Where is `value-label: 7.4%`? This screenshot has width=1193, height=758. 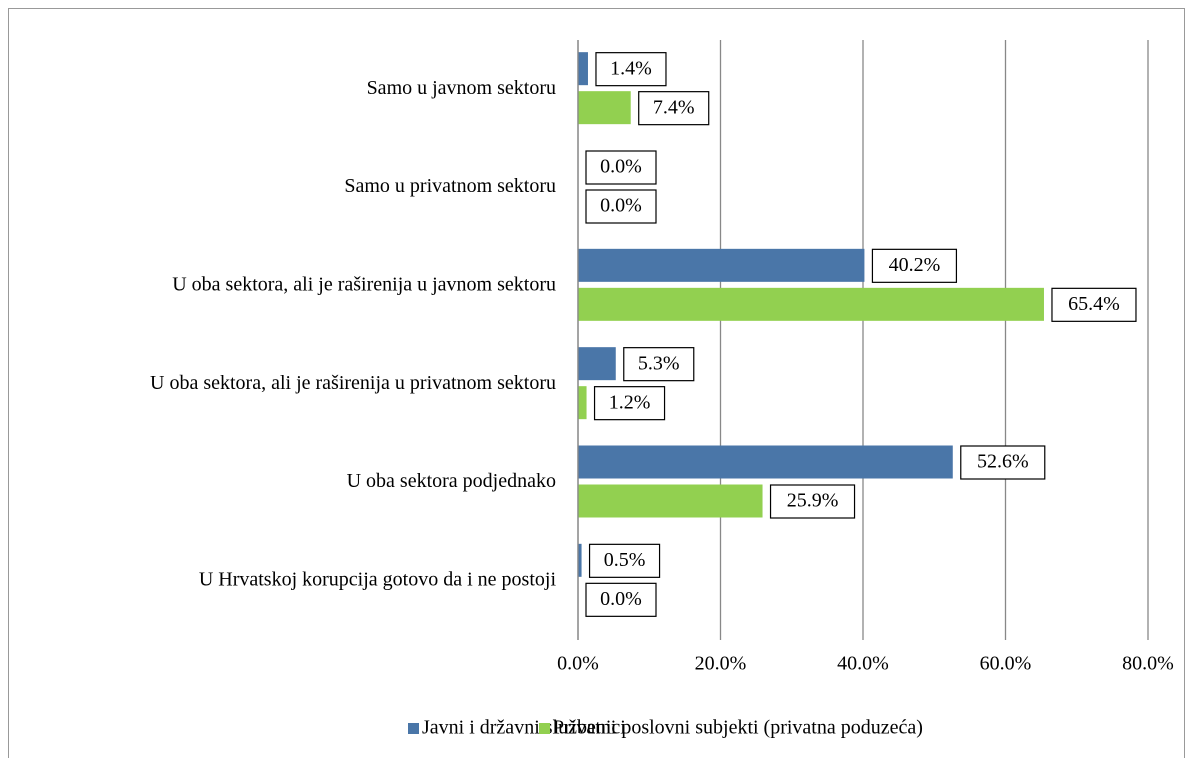 value-label: 7.4% is located at coordinates (674, 107).